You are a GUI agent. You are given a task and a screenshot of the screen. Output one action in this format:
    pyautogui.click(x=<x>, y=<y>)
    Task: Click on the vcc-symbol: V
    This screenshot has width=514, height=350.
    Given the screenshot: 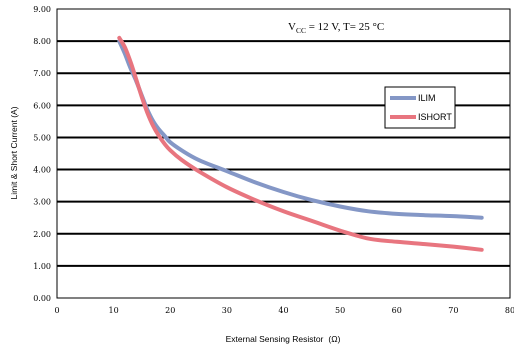 What is the action you would take?
    pyautogui.click(x=292, y=27)
    